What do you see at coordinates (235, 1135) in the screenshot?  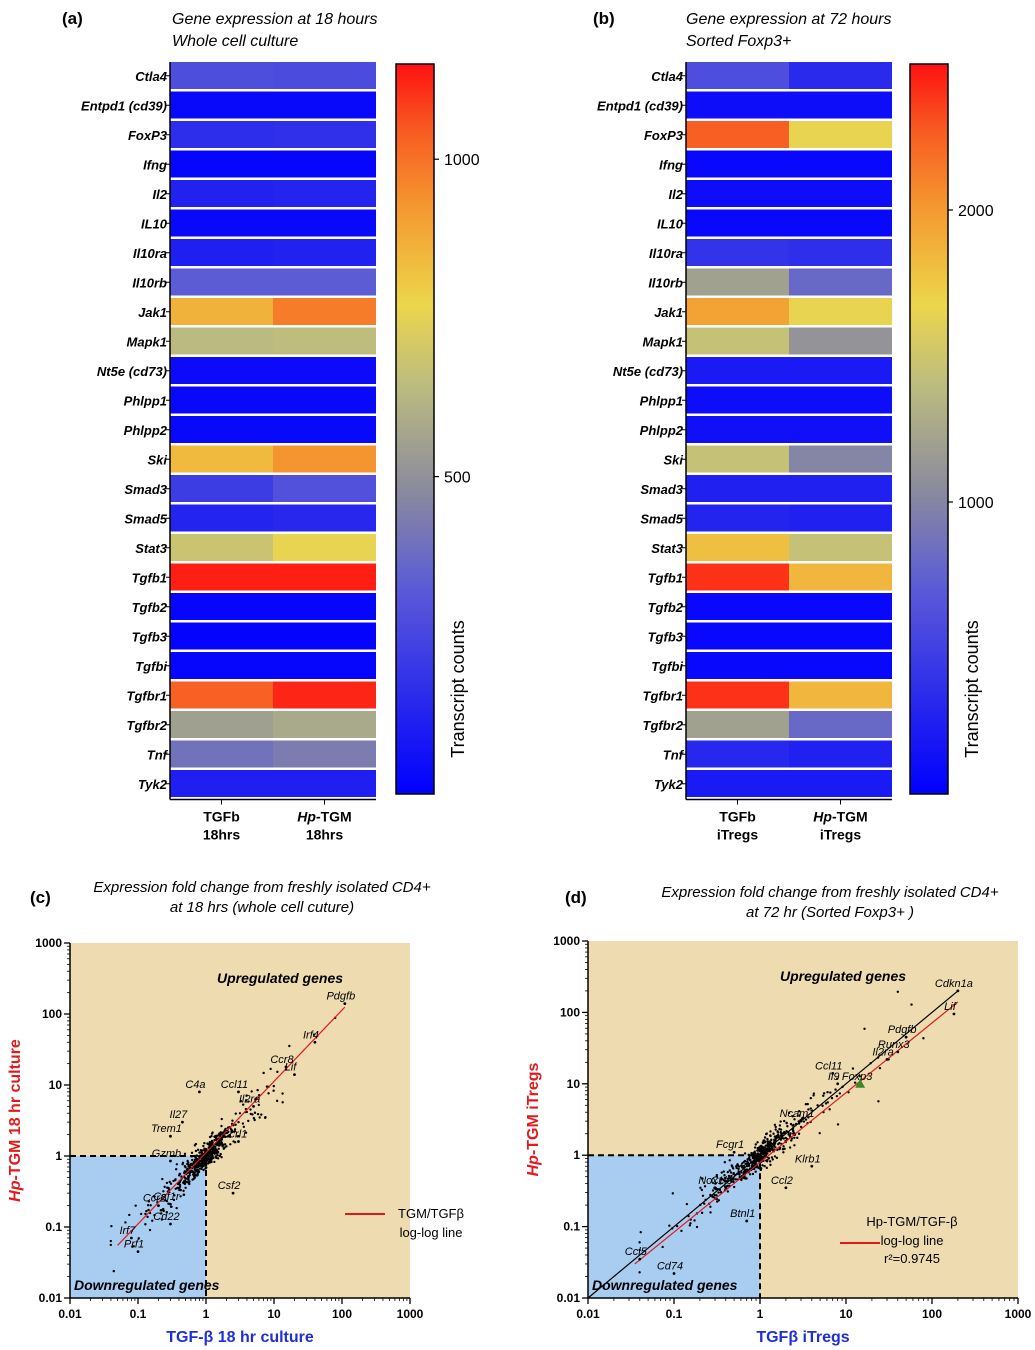 I see `gene-label: Ccrl1` at bounding box center [235, 1135].